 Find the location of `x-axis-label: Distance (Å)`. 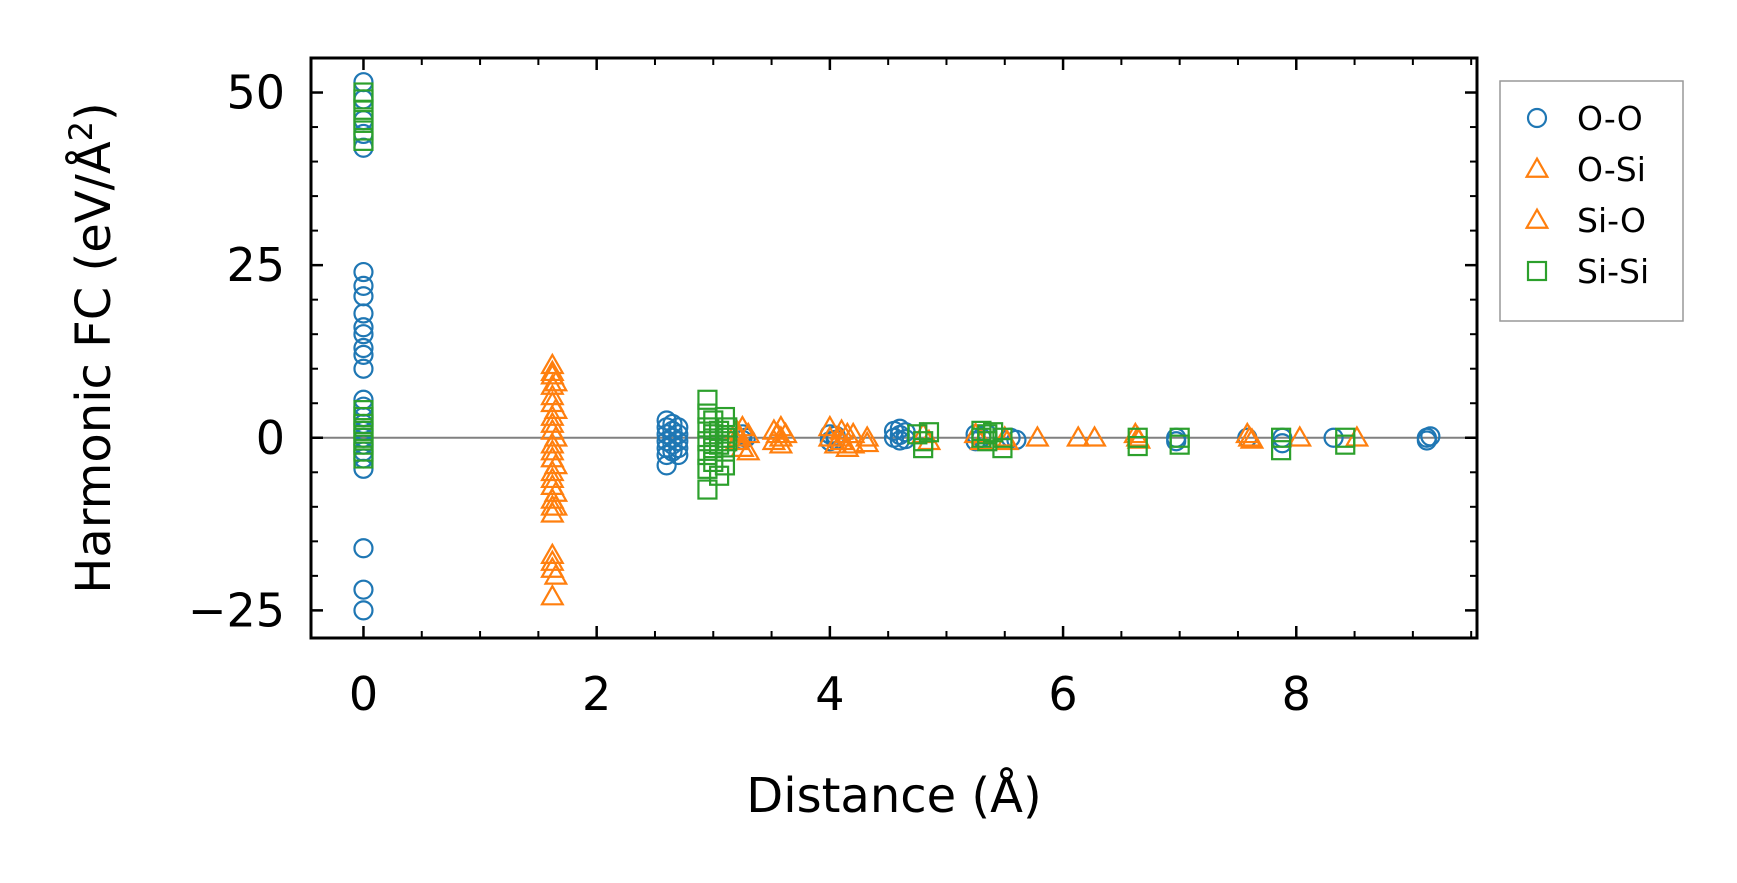

x-axis-label: Distance (Å) is located at coordinates (893, 795).